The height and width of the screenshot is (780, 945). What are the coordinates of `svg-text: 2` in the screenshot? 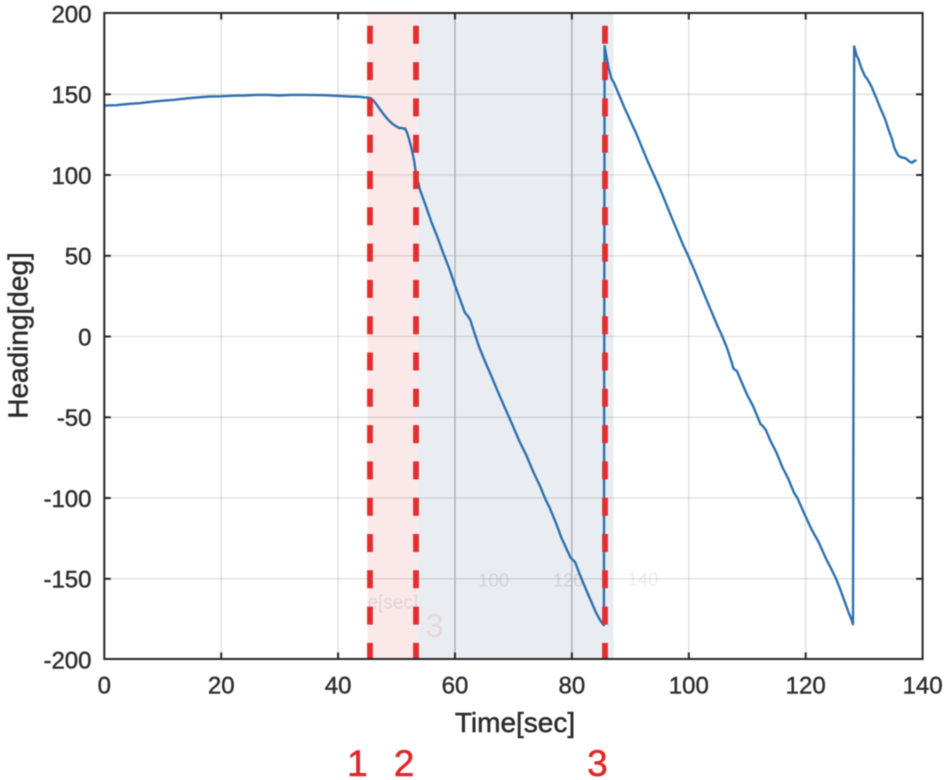 It's located at (404, 761).